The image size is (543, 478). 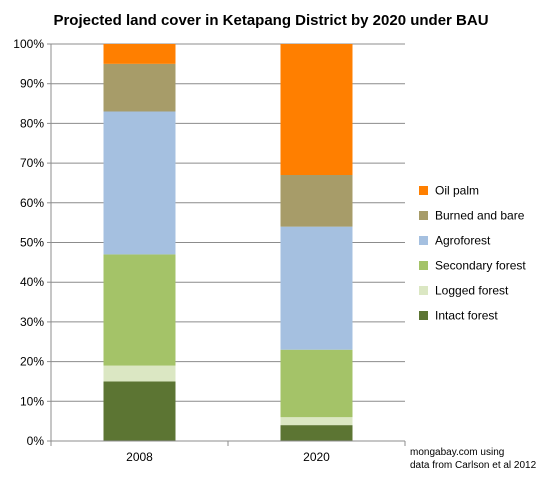 I want to click on legend-swatch-agroforest, so click(x=423, y=240).